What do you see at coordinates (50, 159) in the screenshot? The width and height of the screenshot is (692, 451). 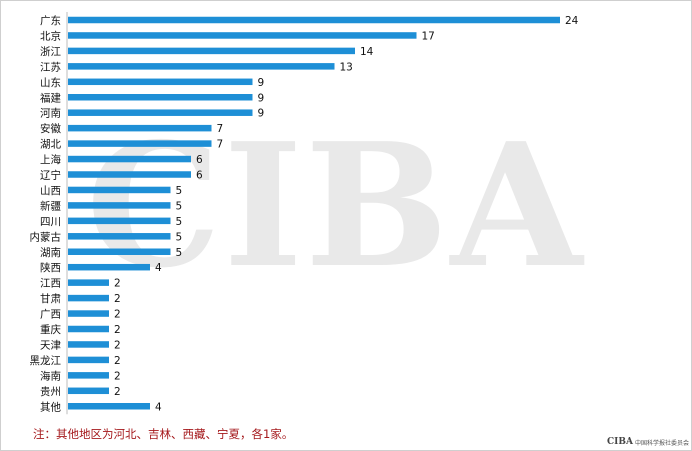 I see `category-label: 上海` at bounding box center [50, 159].